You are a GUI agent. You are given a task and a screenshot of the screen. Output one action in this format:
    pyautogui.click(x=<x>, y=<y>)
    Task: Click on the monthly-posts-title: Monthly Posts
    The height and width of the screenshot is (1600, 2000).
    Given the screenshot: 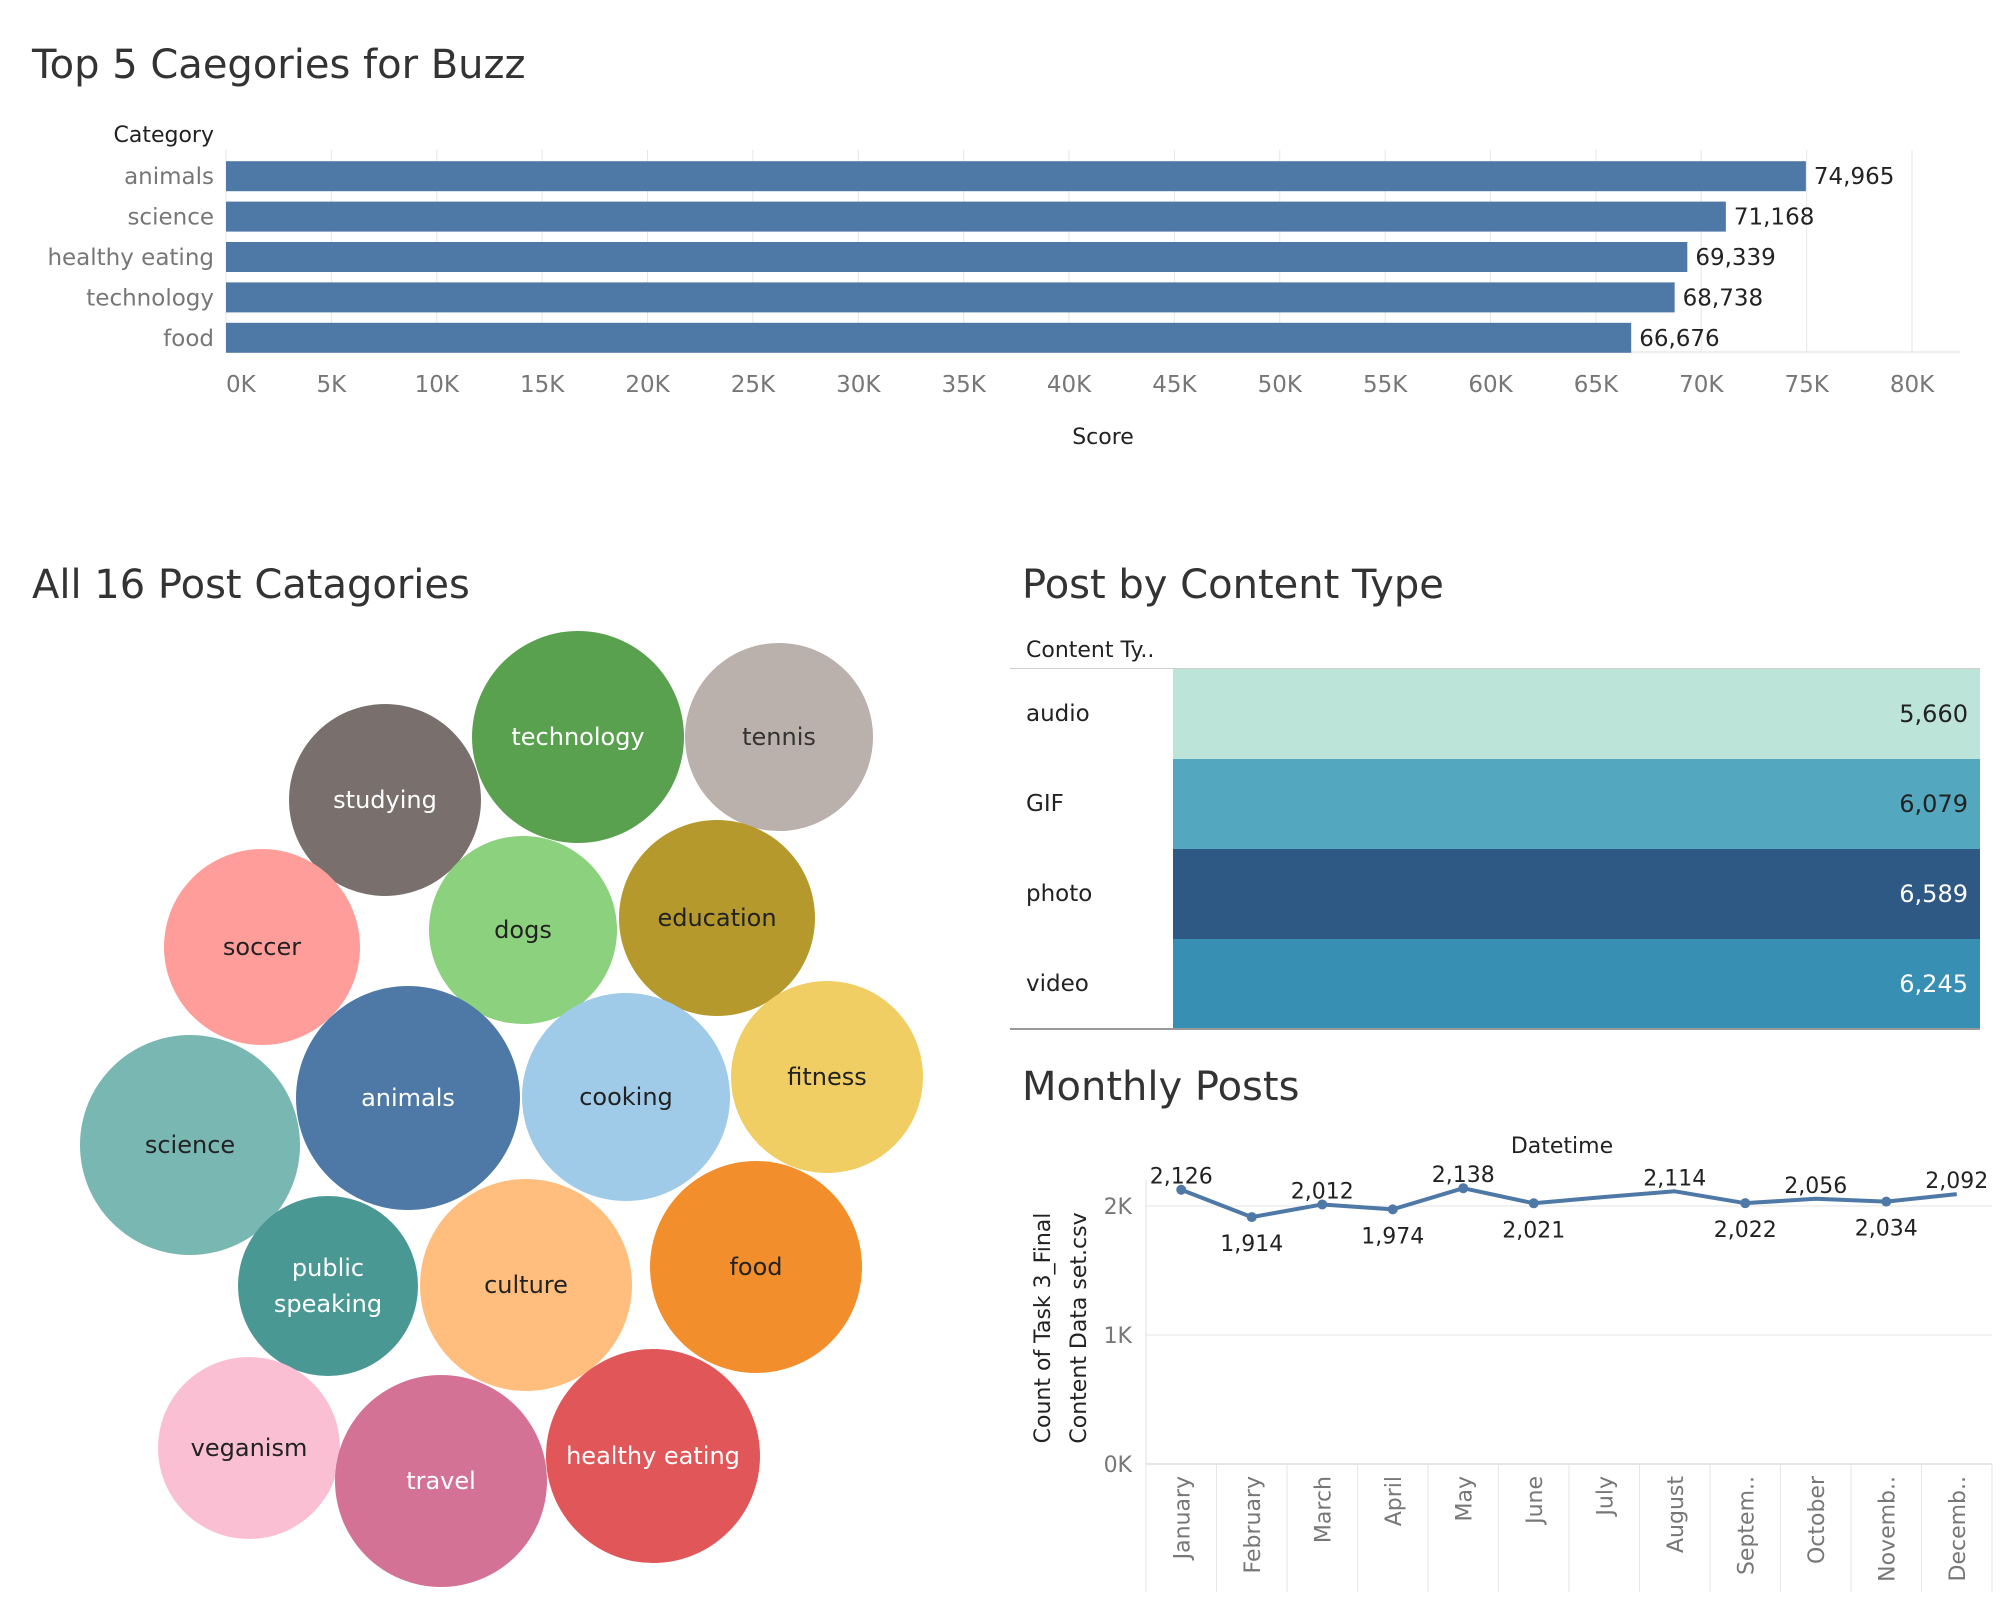 What is the action you would take?
    pyautogui.click(x=1161, y=1087)
    